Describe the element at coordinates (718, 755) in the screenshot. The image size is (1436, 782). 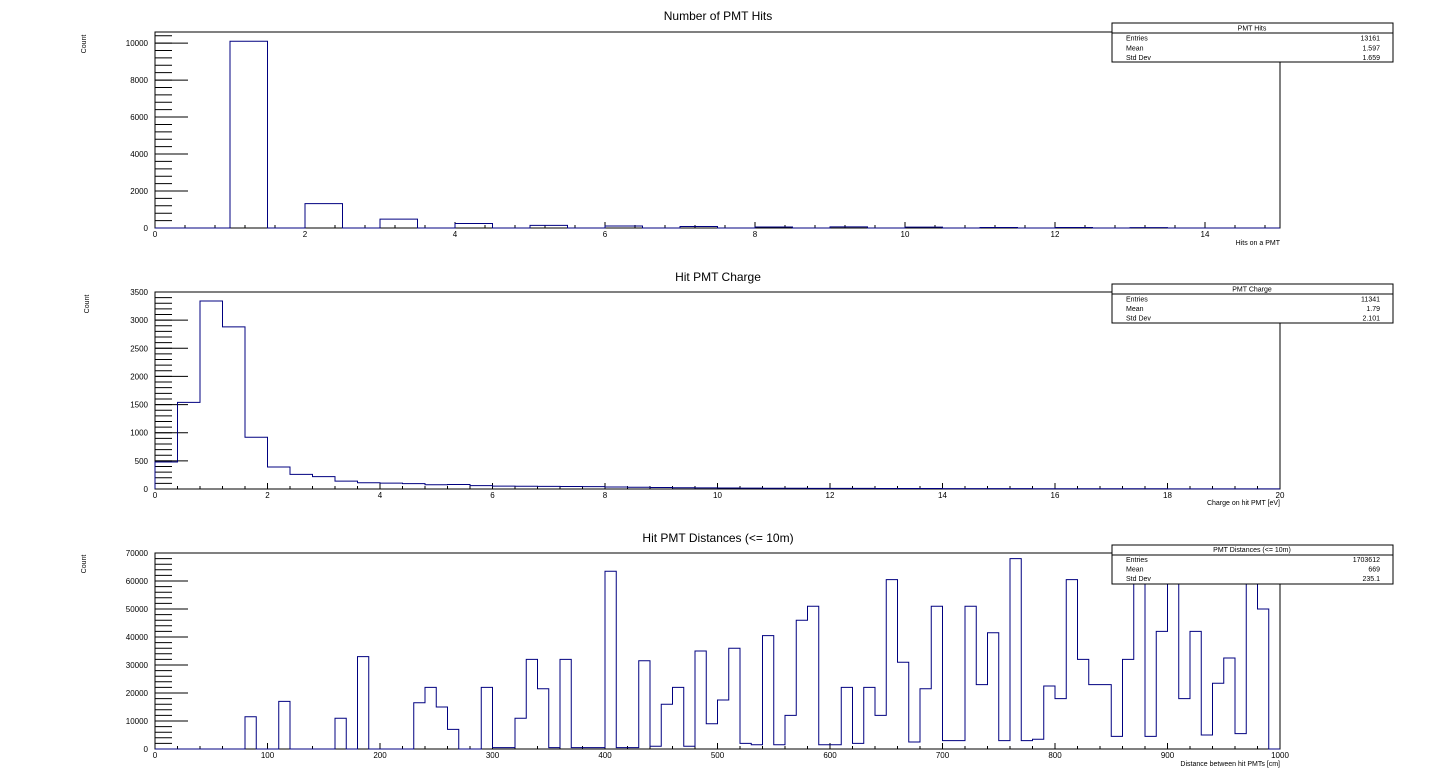
I see `x-tick-label: 500` at that location.